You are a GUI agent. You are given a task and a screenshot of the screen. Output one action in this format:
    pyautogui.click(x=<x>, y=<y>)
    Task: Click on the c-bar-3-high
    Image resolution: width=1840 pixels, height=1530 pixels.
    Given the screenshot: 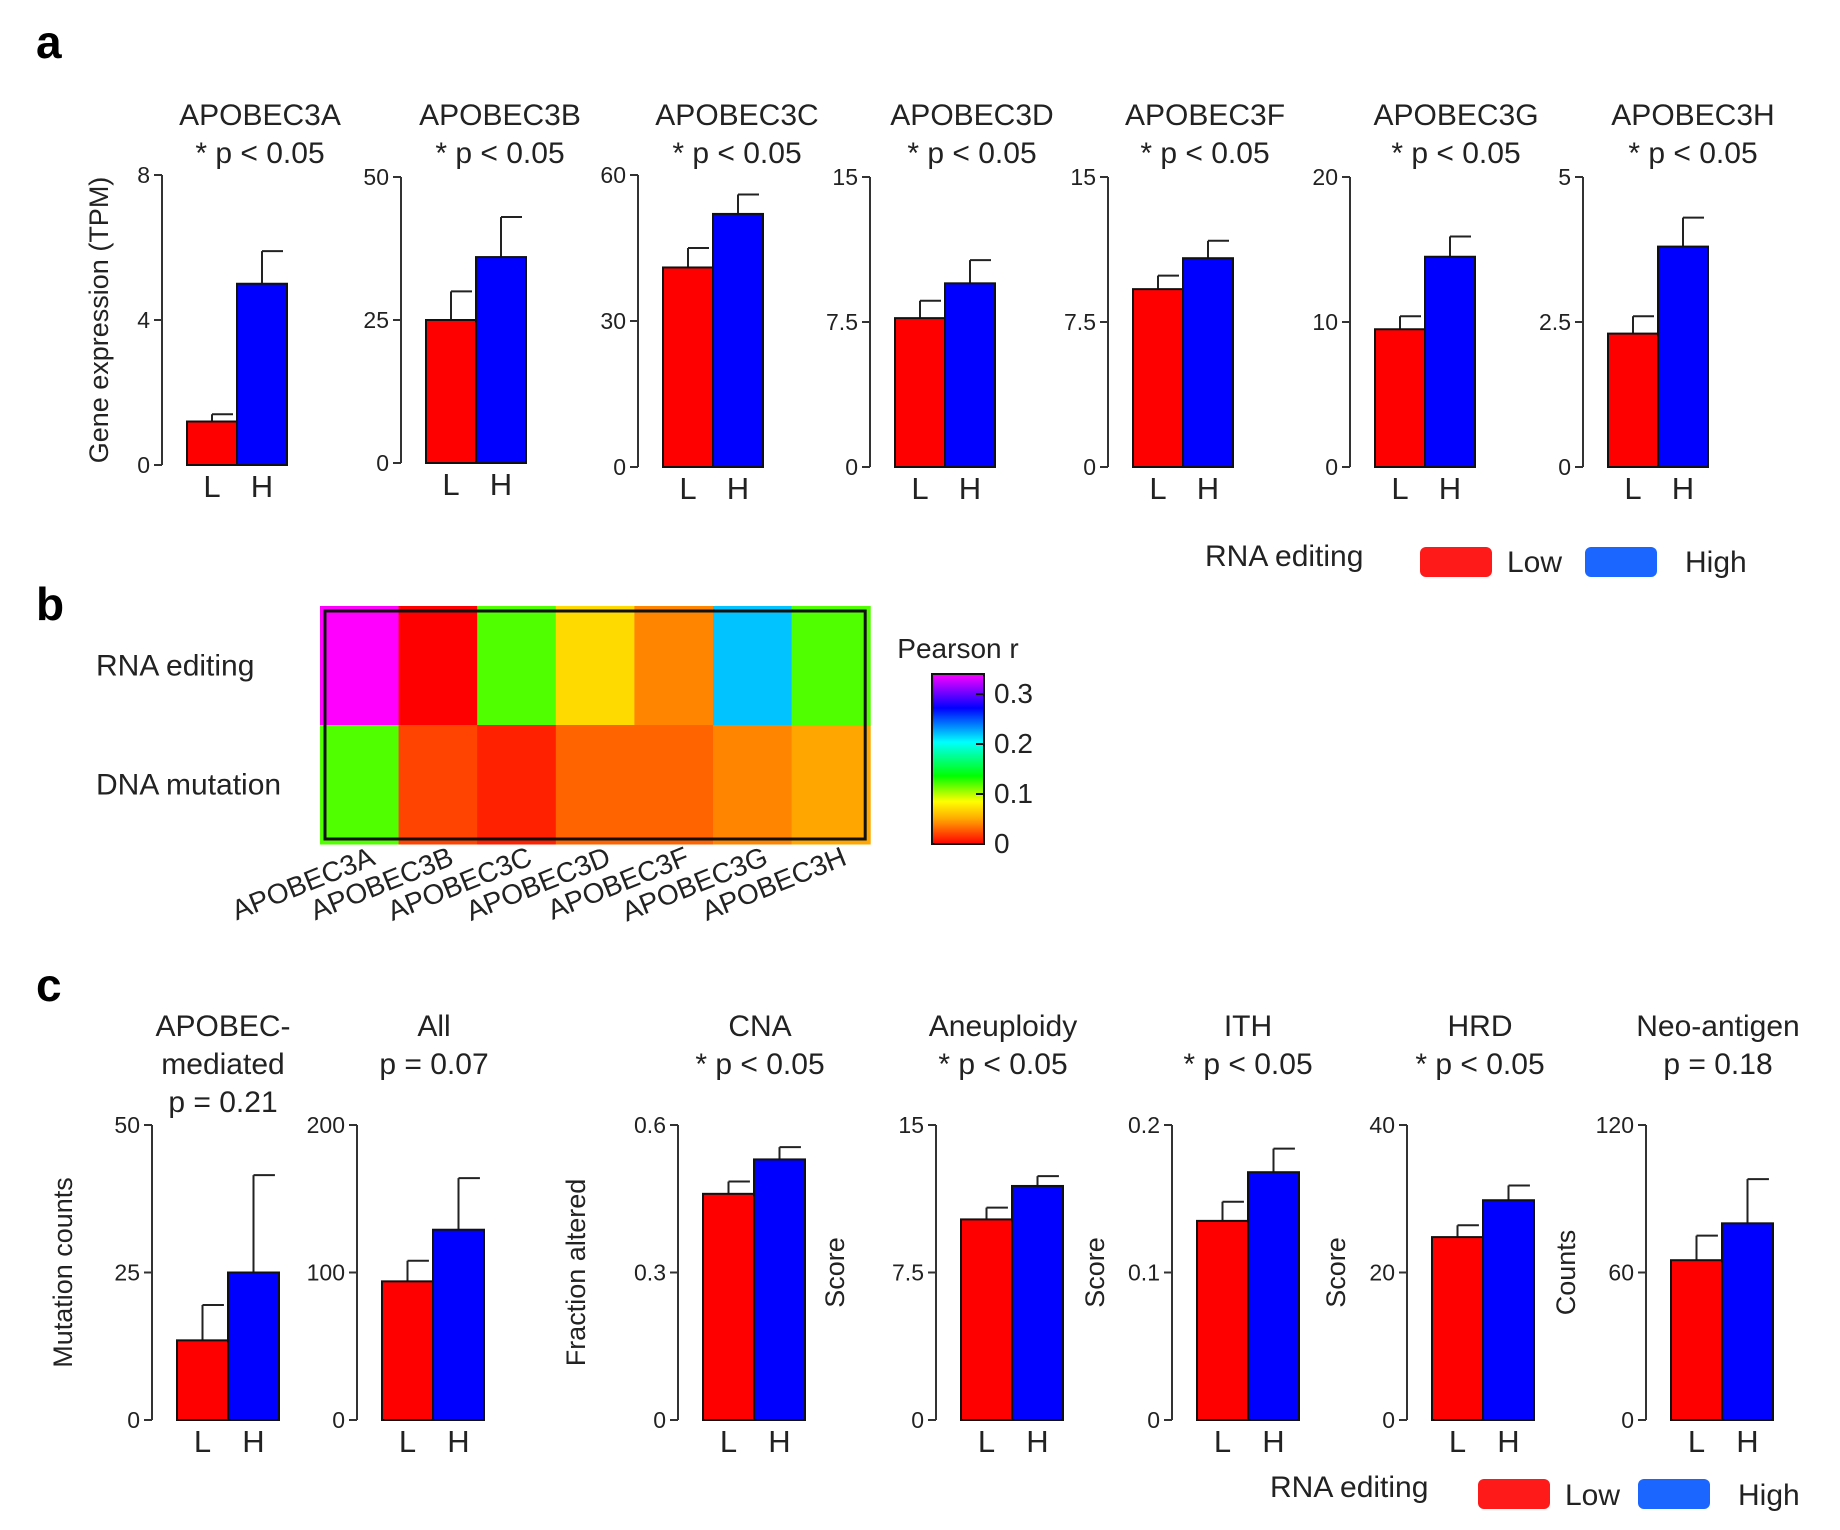 What is the action you would take?
    pyautogui.click(x=1037, y=1303)
    